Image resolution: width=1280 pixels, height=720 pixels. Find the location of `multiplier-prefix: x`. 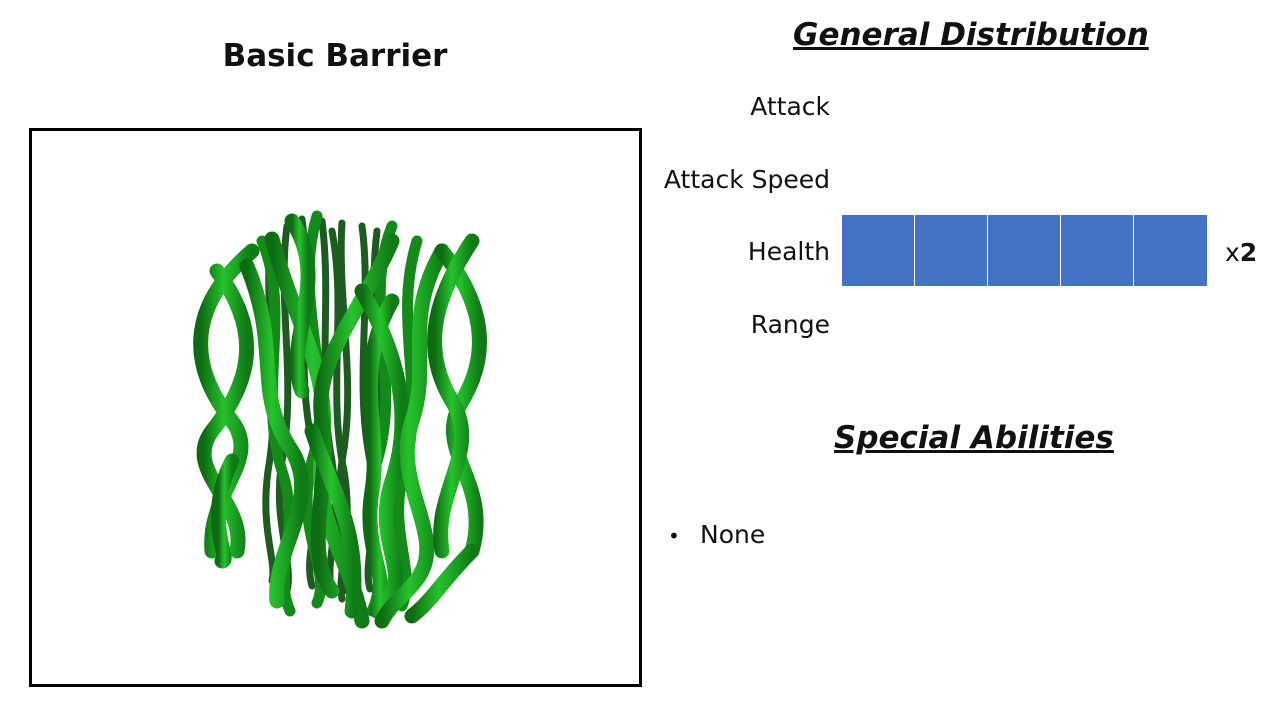

multiplier-prefix: x is located at coordinates (1232, 252).